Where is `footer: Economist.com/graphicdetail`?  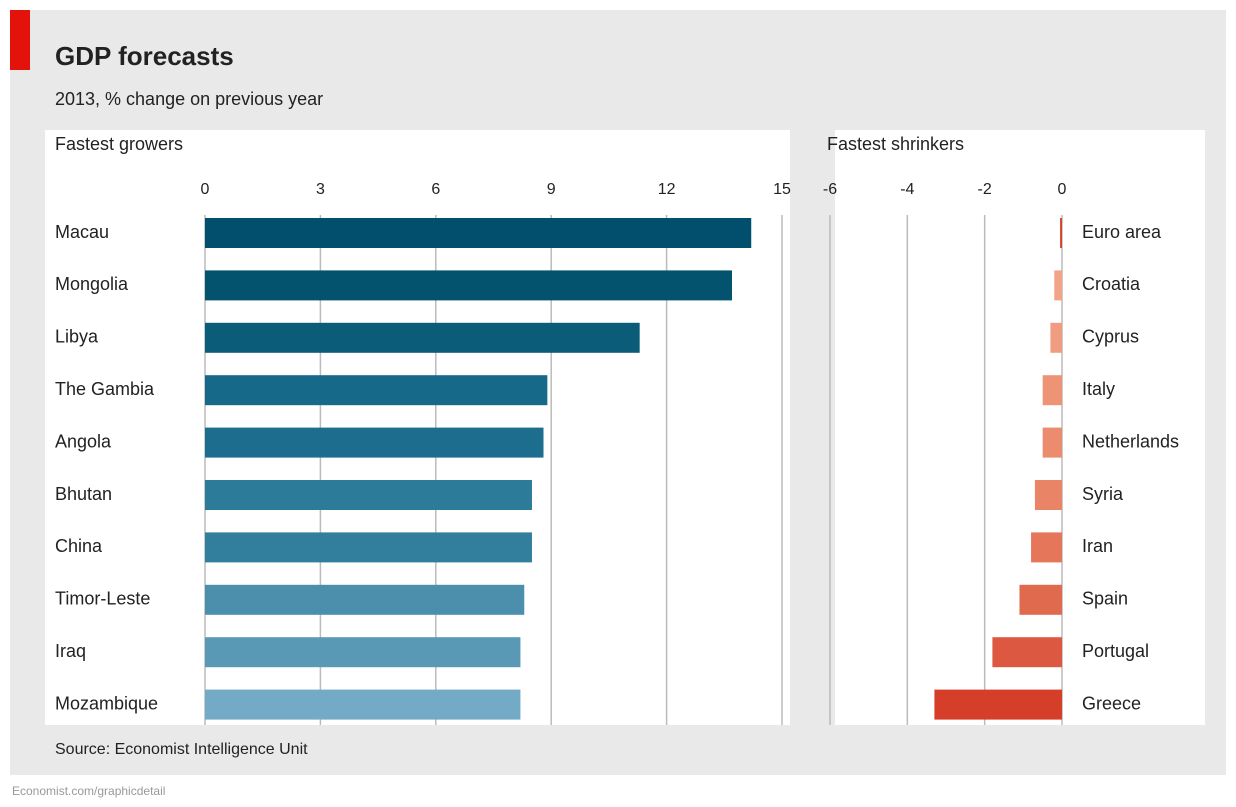 footer: Economist.com/graphicdetail is located at coordinates (88, 791).